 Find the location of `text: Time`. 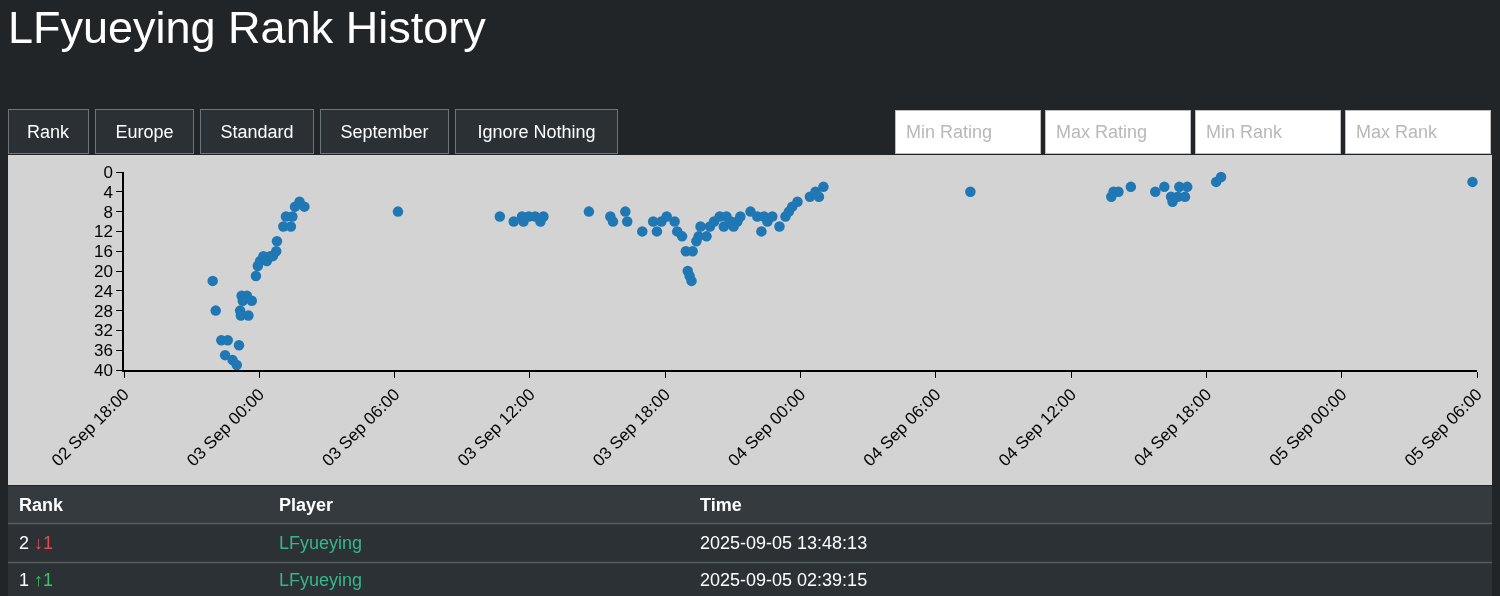

text: Time is located at coordinates (721, 505).